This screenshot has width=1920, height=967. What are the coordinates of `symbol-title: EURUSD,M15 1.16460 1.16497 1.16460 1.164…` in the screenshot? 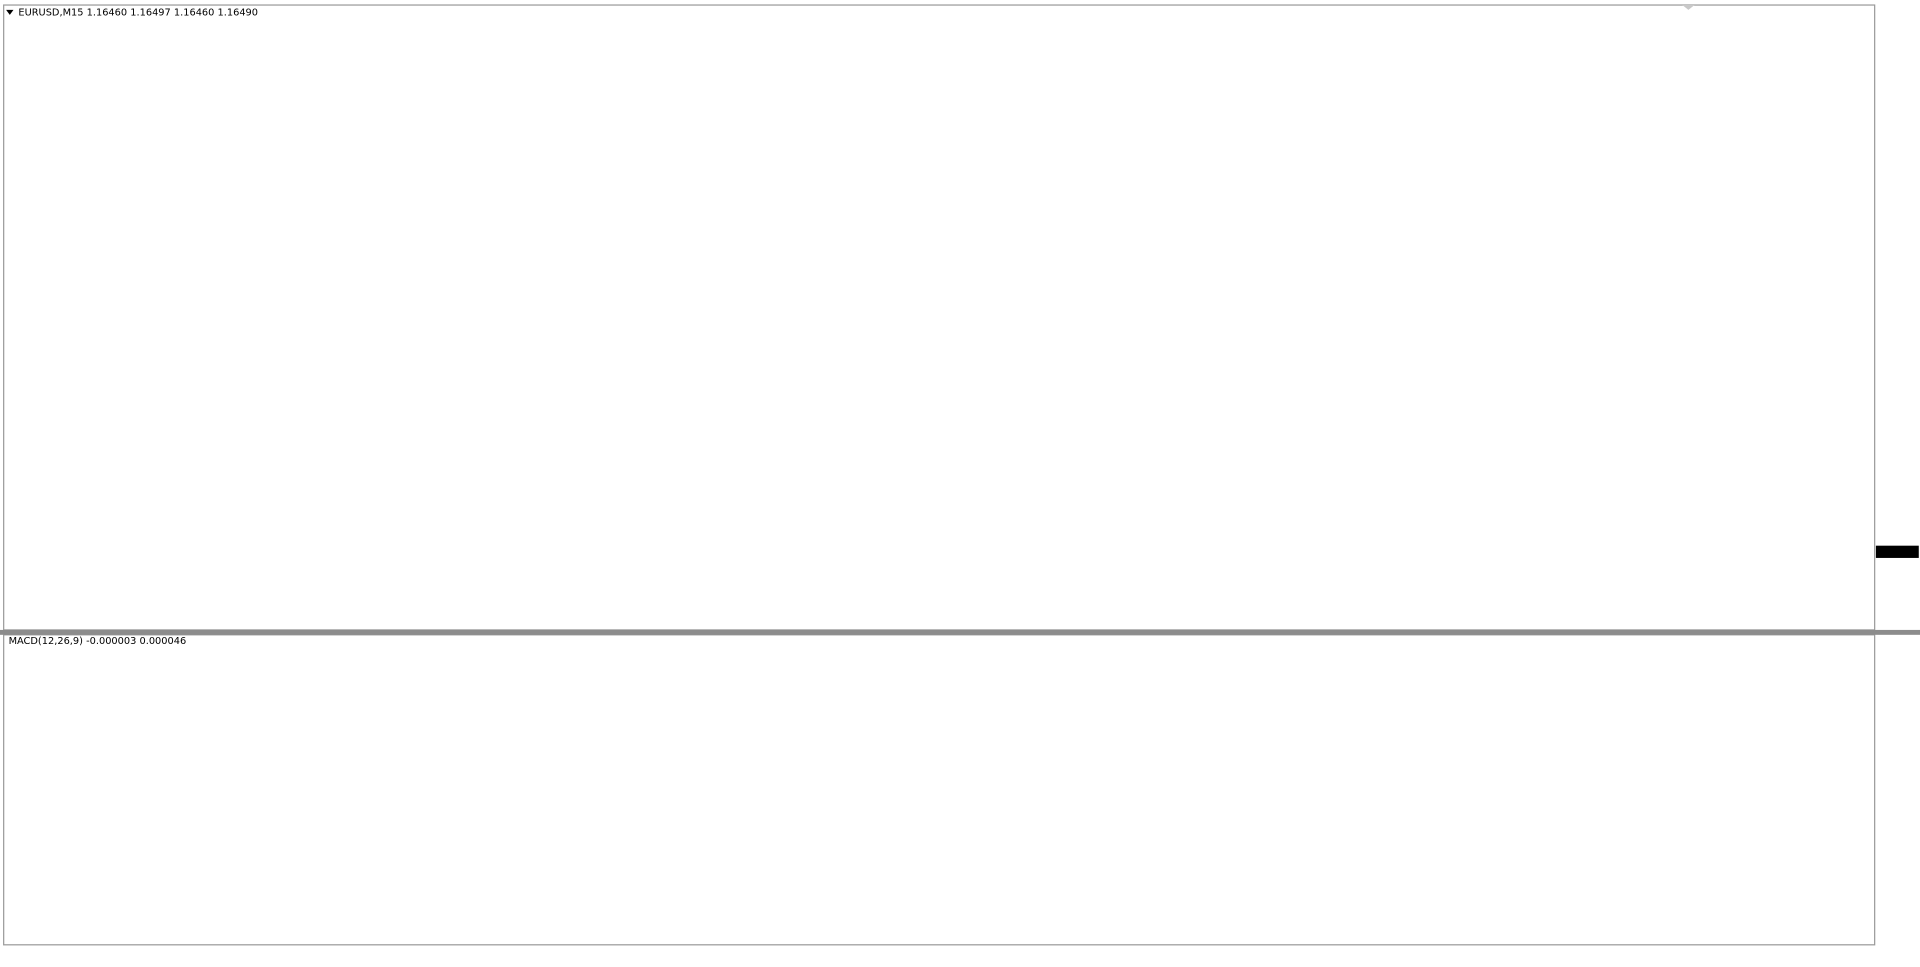 It's located at (138, 12).